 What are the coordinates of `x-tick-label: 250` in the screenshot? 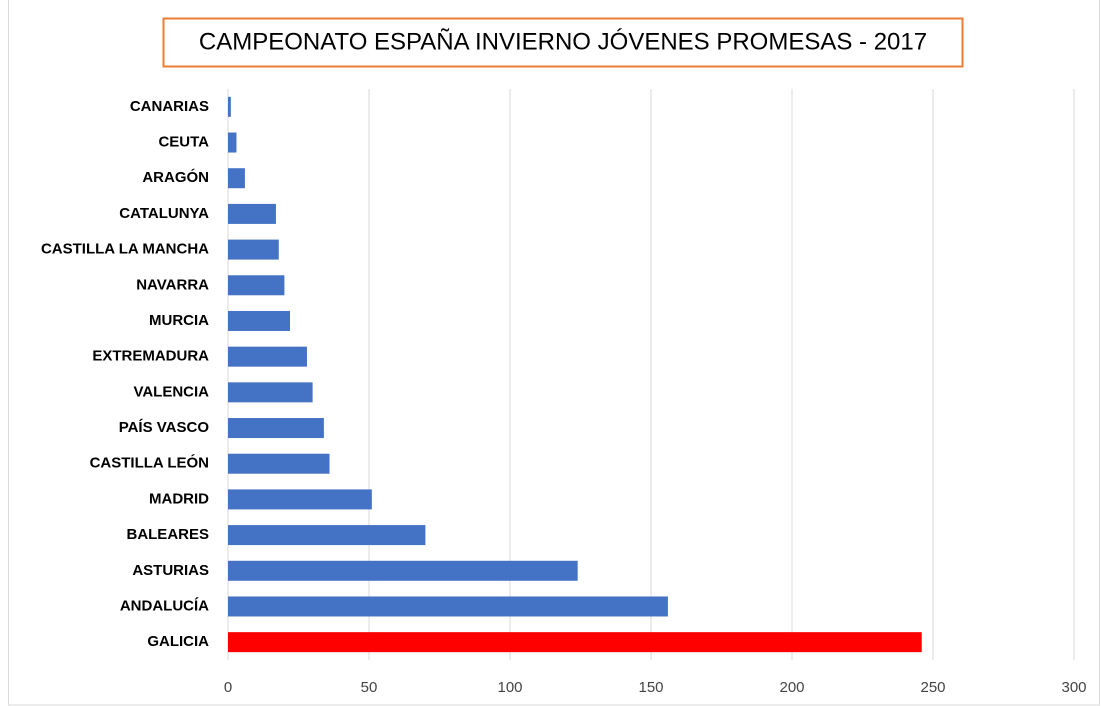 It's located at (932, 687).